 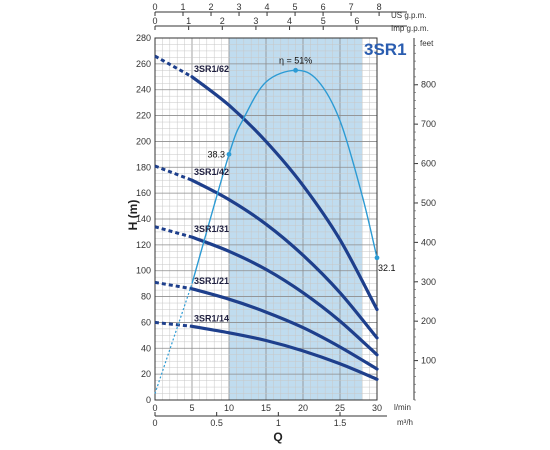 What do you see at coordinates (377, 408) in the screenshot?
I see `x-tick-label: 30` at bounding box center [377, 408].